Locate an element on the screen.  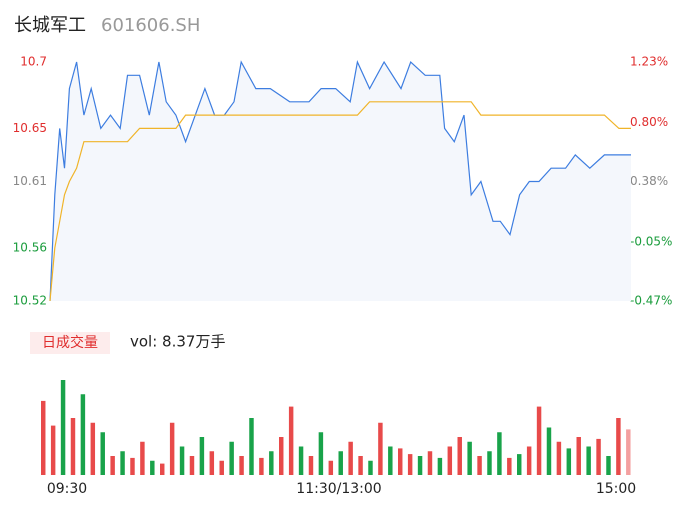
stock-name: 长城军工 is located at coordinates (50, 25).